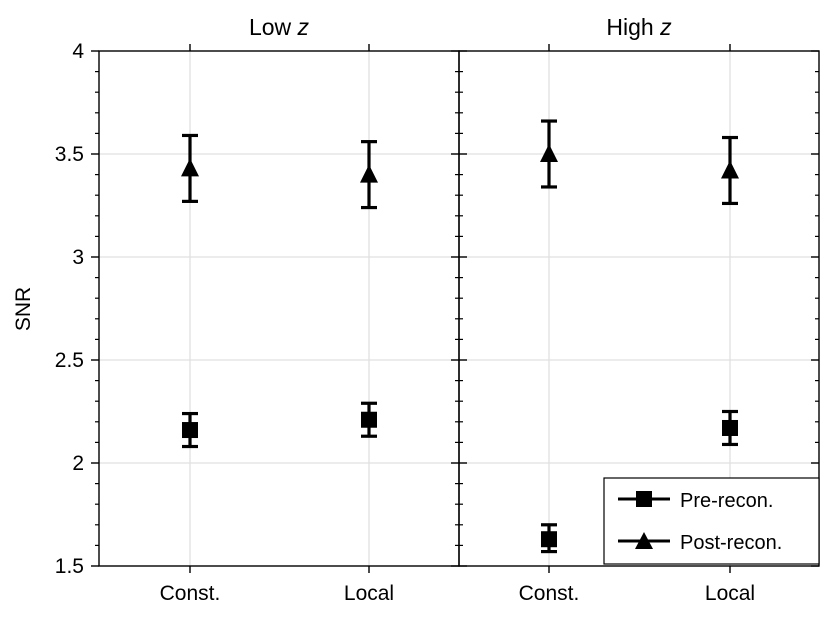  I want to click on panel-title-right: High z, so click(639, 27).